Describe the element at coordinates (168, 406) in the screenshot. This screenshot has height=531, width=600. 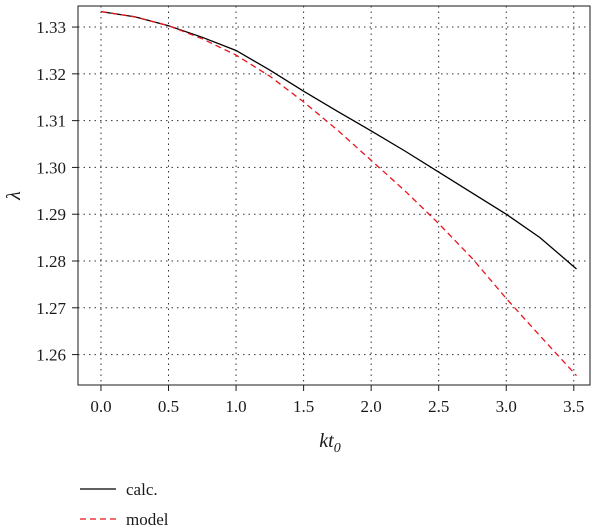
I see `x-tick-label: 0.5` at that location.